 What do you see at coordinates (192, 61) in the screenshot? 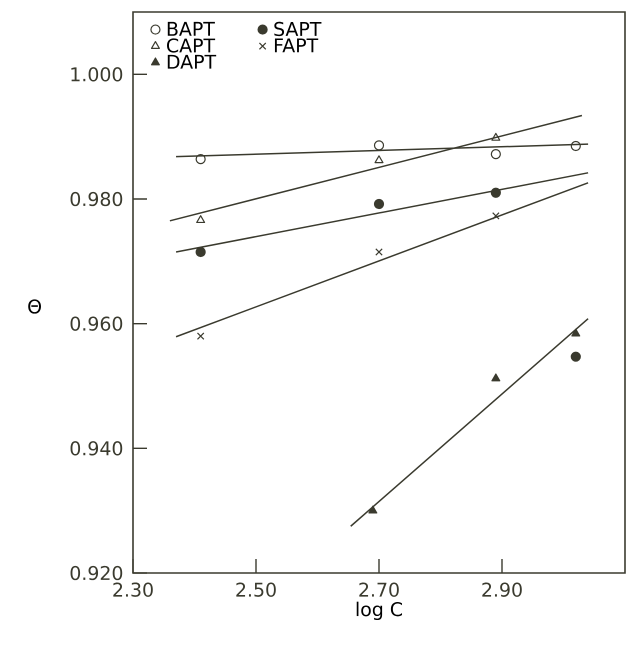
I see `legend-label: DAPT` at bounding box center [192, 61].